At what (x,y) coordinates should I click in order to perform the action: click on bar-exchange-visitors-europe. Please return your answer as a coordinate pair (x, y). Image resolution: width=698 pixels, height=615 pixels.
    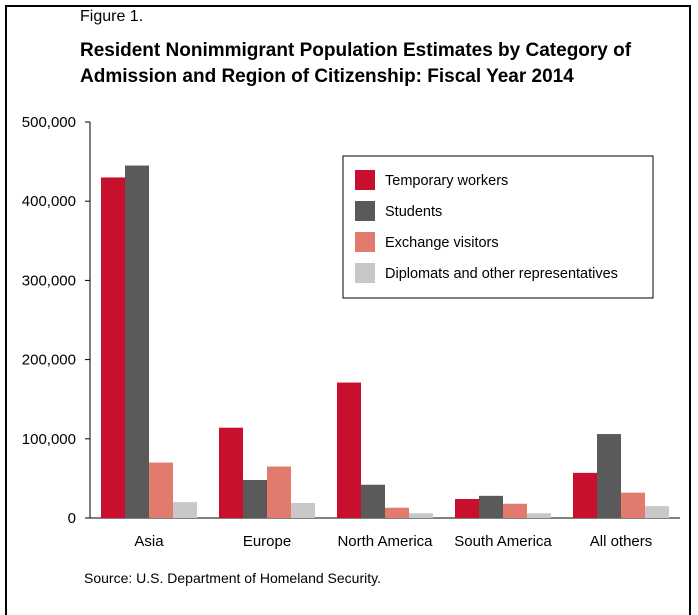
    Looking at the image, I should click on (279, 492).